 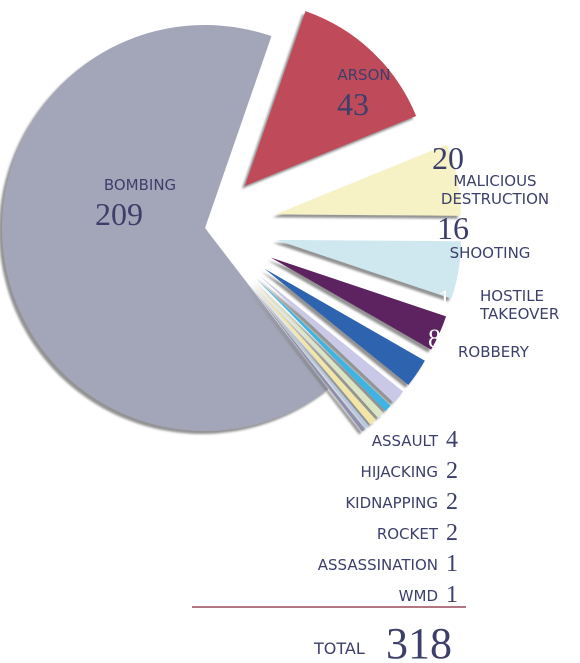 What do you see at coordinates (399, 472) in the screenshot?
I see `list-label: HIJACKING` at bounding box center [399, 472].